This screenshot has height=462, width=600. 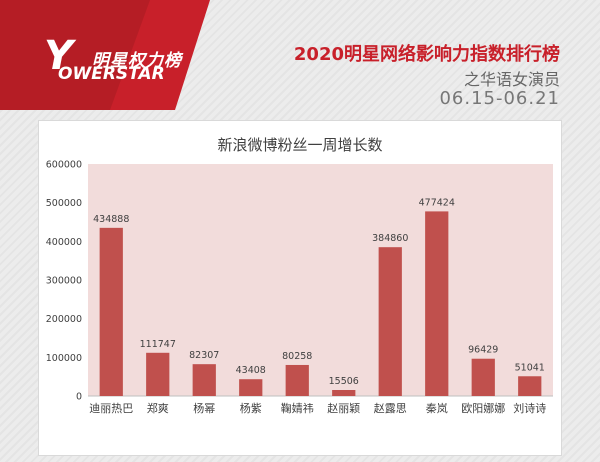 What do you see at coordinates (64, 242) in the screenshot?
I see `y-tick-label: 400000` at bounding box center [64, 242].